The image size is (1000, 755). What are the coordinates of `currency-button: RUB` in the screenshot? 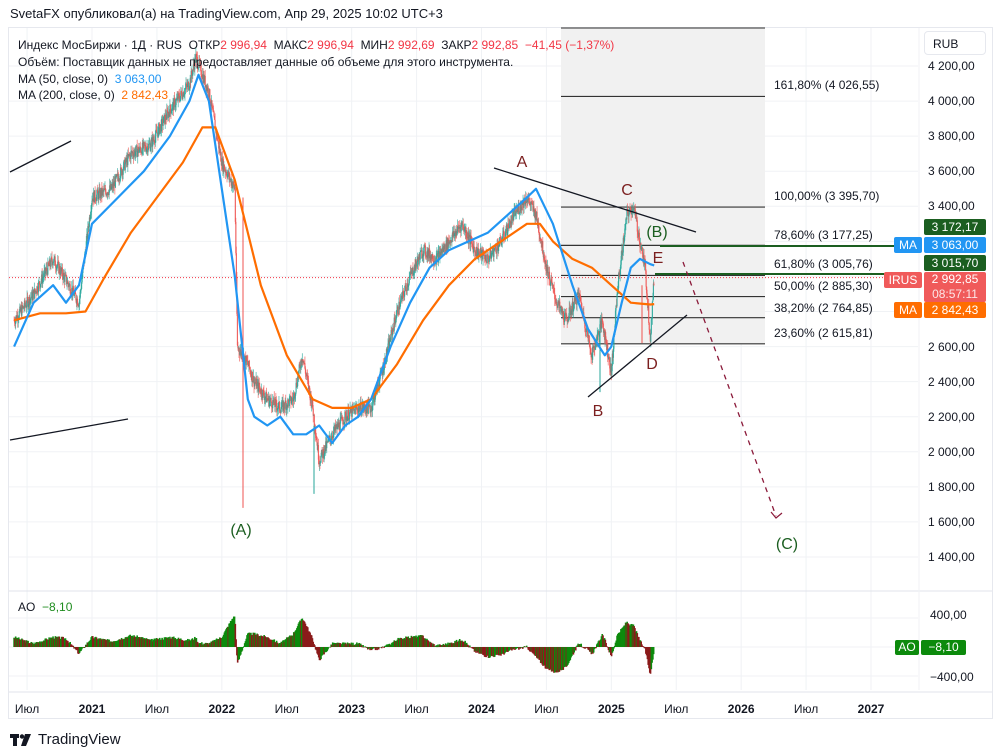 It's located at (955, 43).